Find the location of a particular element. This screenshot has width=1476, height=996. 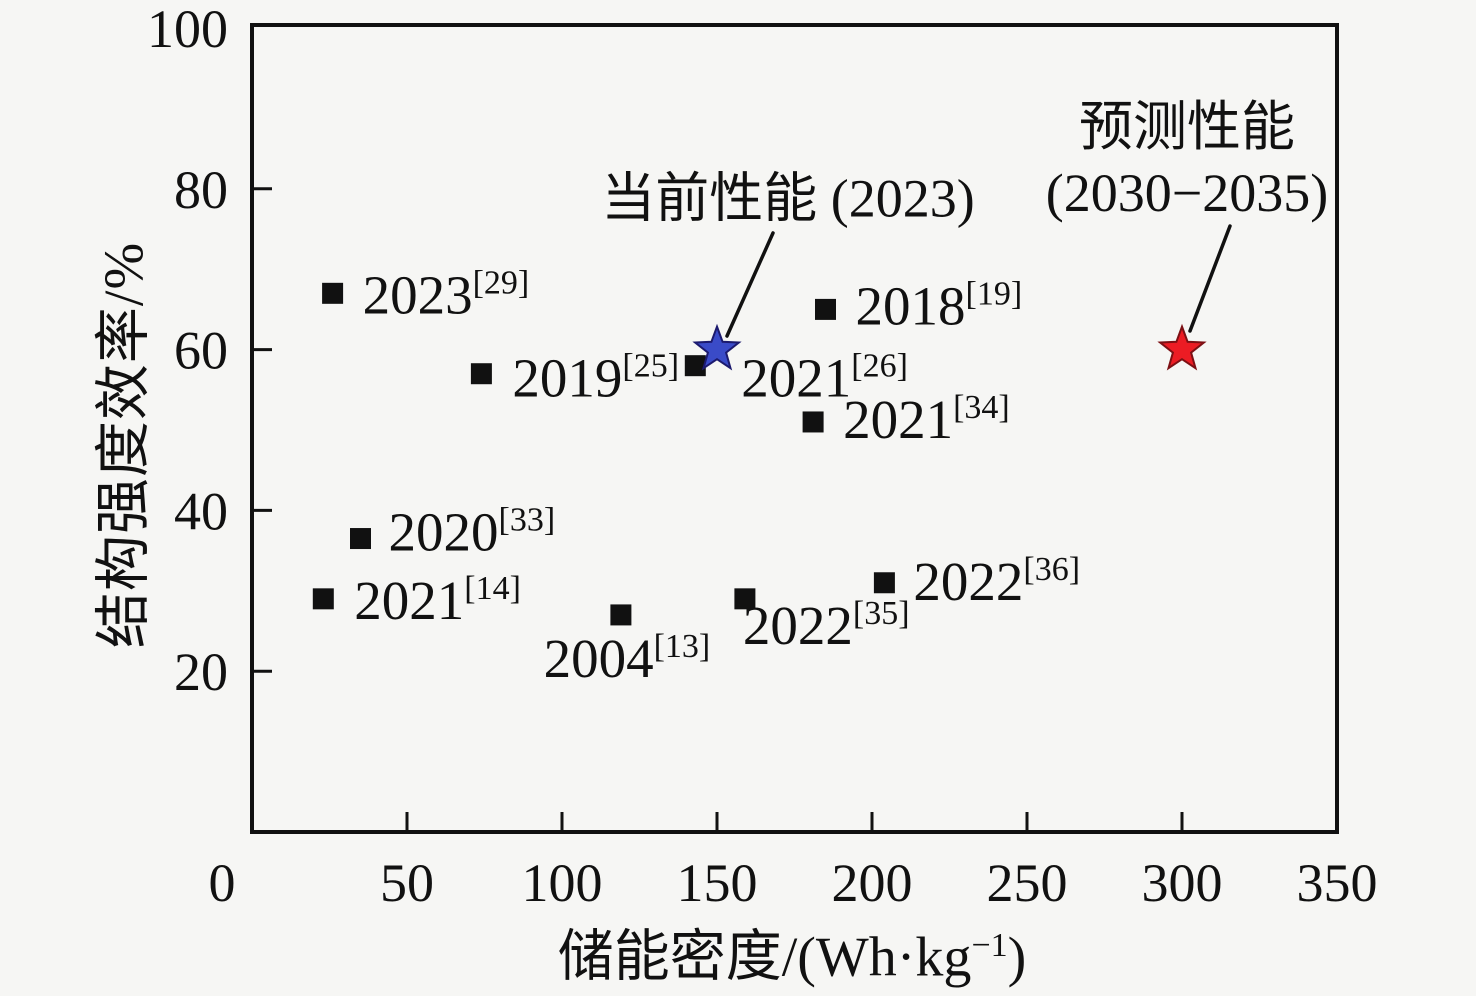

x-tick-label: 300 is located at coordinates (1182, 883).